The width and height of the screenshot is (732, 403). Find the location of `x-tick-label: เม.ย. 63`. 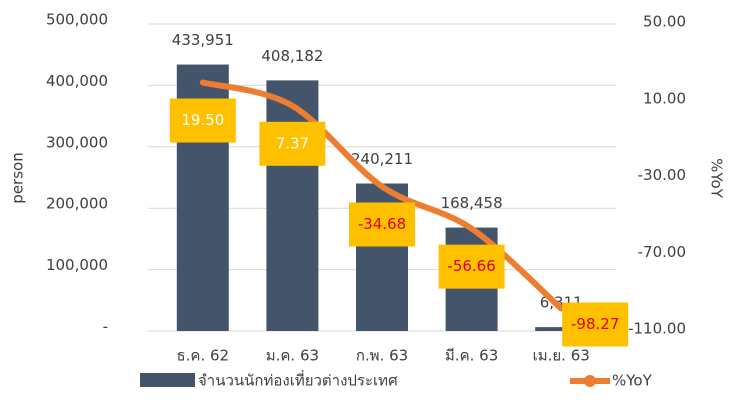

x-tick-label: เม.ย. 63 is located at coordinates (561, 356).